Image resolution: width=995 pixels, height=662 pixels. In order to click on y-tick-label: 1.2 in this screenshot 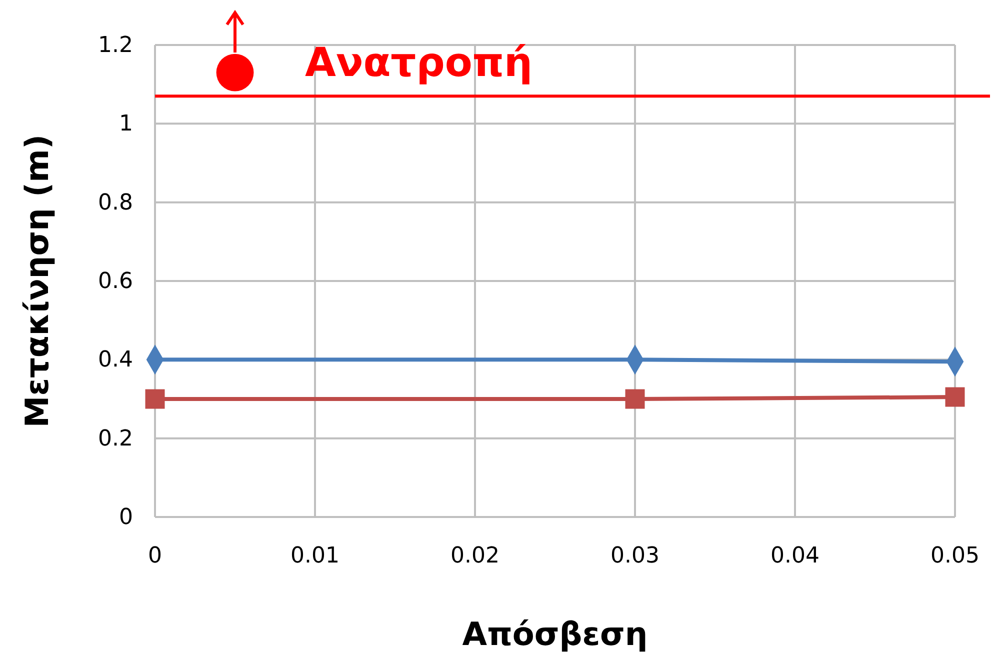, I will do `click(115, 45)`.